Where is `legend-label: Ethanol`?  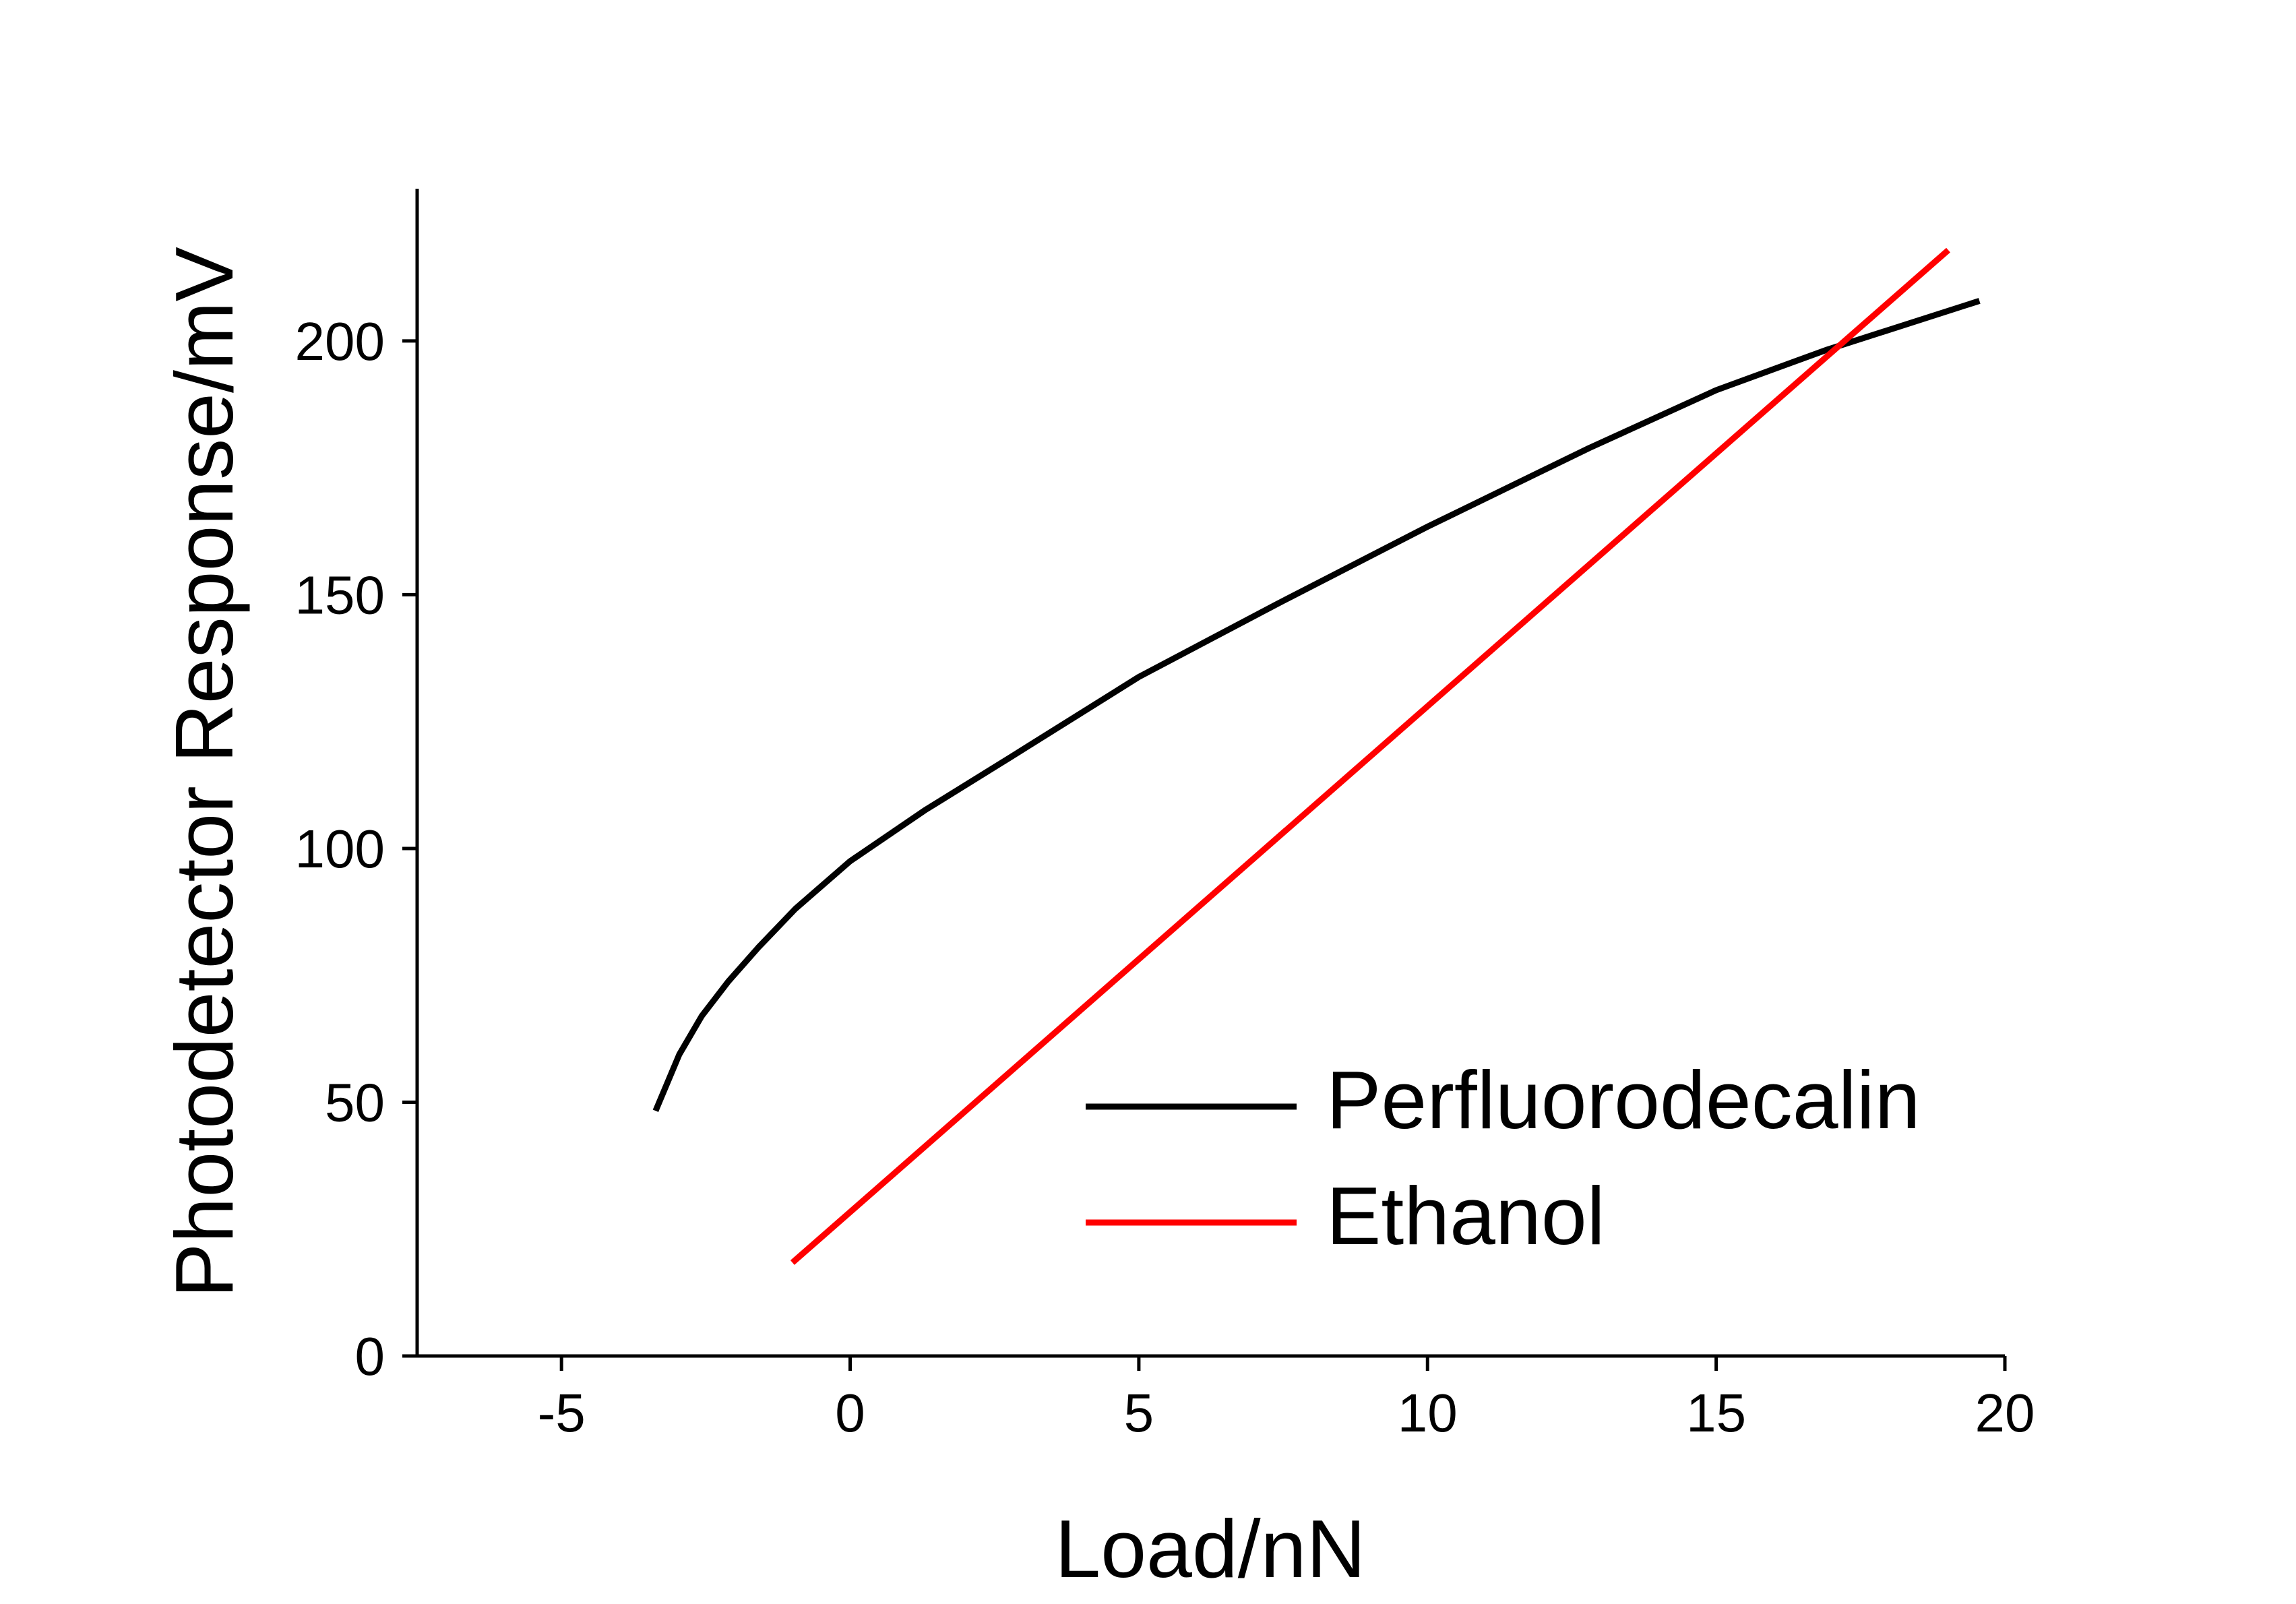
legend-label: Ethanol is located at coordinates (1465, 1216).